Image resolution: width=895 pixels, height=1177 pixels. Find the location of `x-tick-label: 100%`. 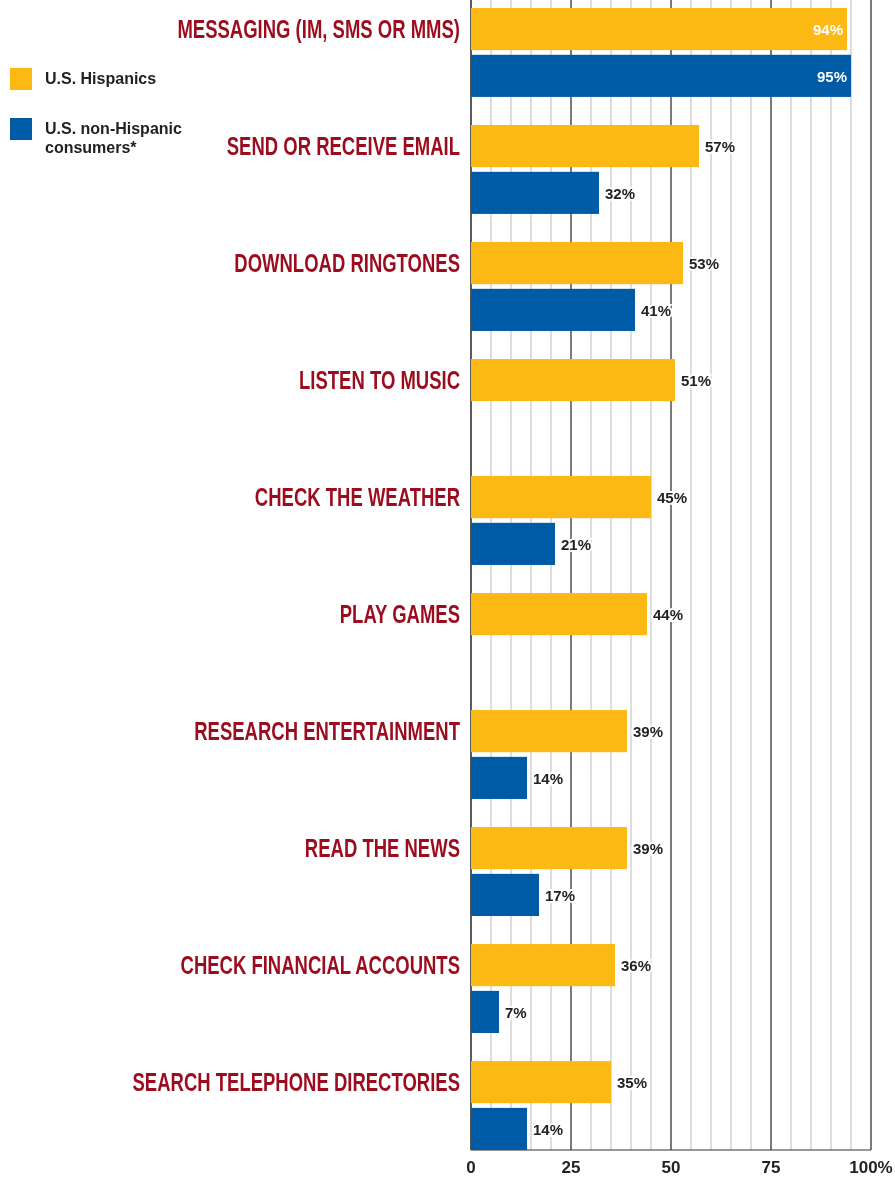

x-tick-label: 100% is located at coordinates (871, 1167).